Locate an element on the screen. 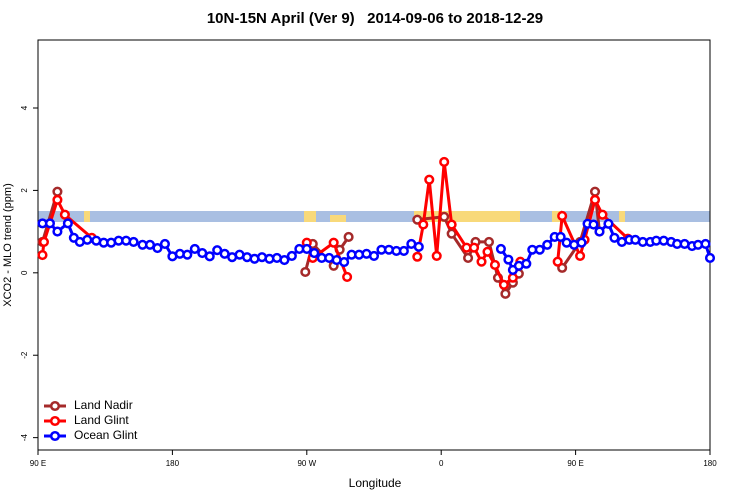 This screenshot has width=750, height=500. legend-label: Land Nadir is located at coordinates (103, 405).